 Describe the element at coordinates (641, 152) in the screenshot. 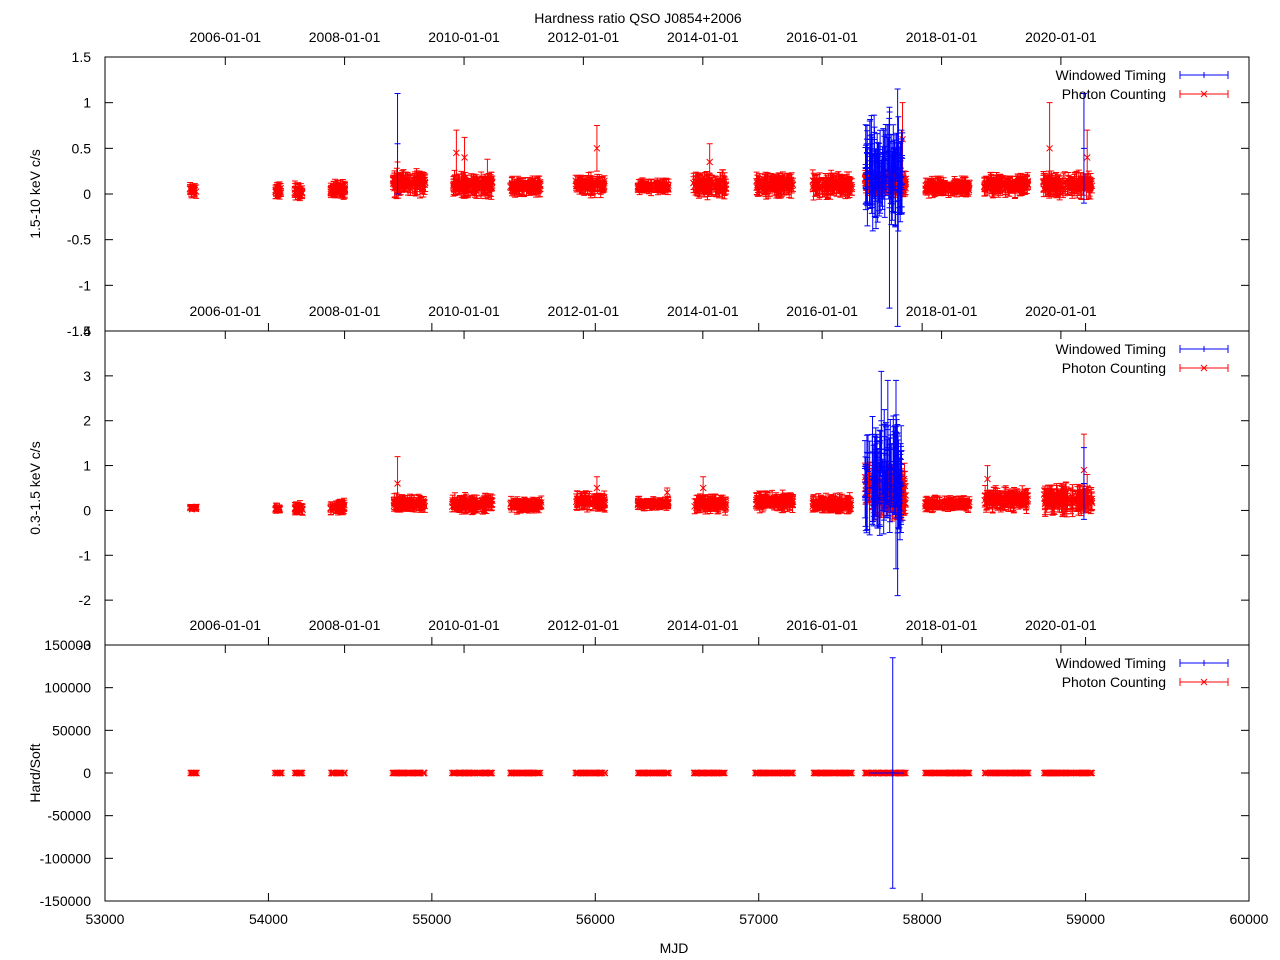

I see `pc-series` at that location.